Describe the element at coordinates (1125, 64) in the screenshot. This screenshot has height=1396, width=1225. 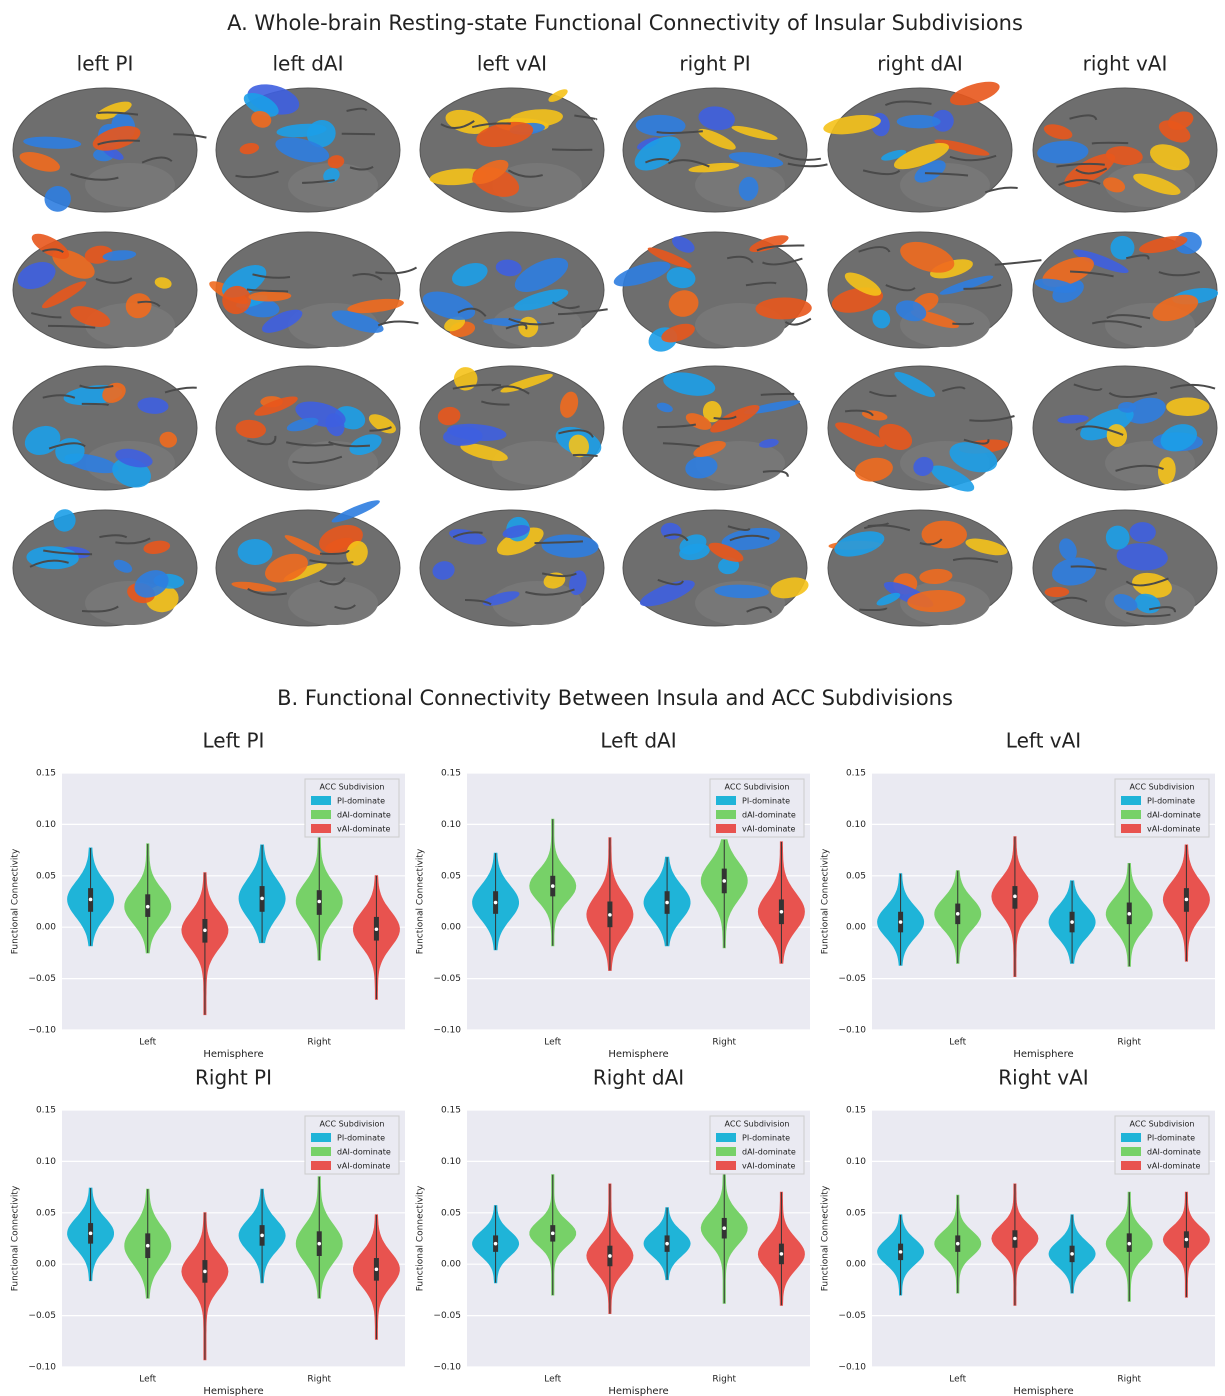
I see `column-label: right vAI` at that location.